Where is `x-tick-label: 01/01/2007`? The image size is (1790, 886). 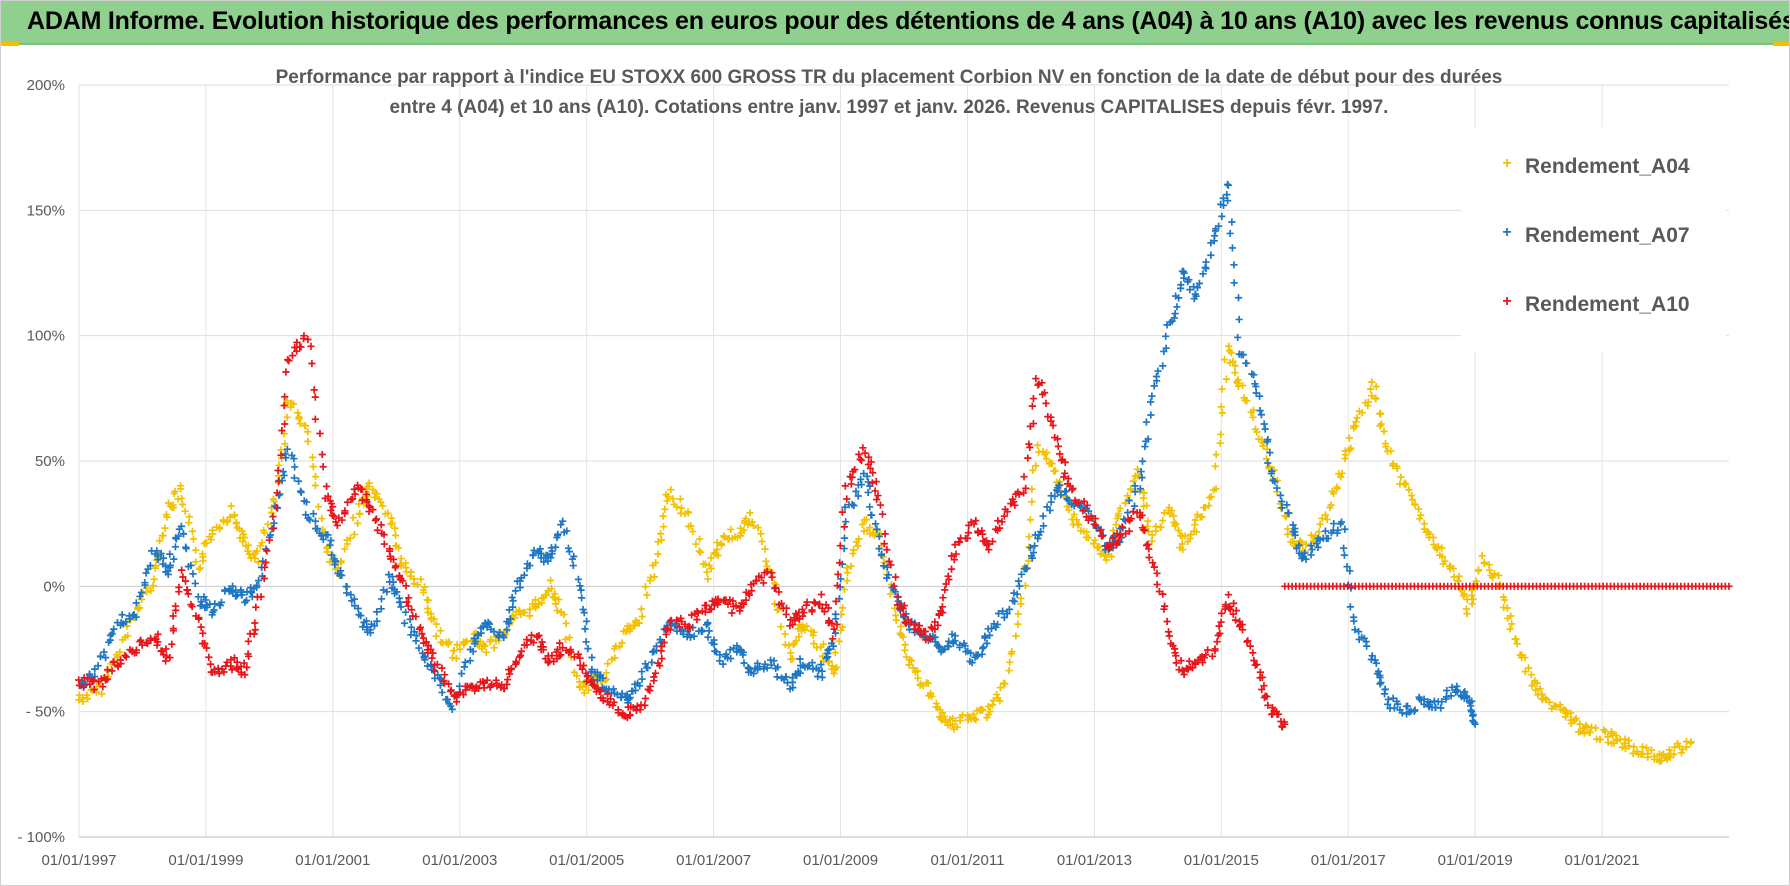
x-tick-label: 01/01/2007 is located at coordinates (713, 860).